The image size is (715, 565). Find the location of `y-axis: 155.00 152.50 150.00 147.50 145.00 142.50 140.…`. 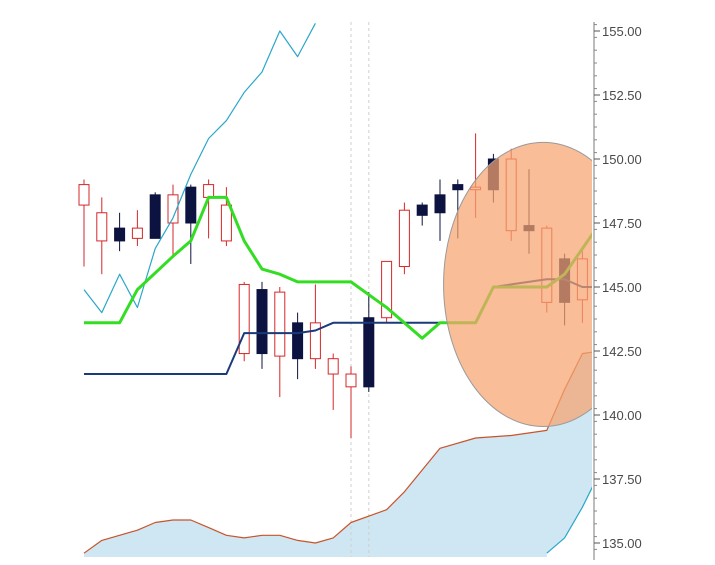

y-axis: 155.00 152.50 150.00 147.50 145.00 142.50 140.… is located at coordinates (617, 291).